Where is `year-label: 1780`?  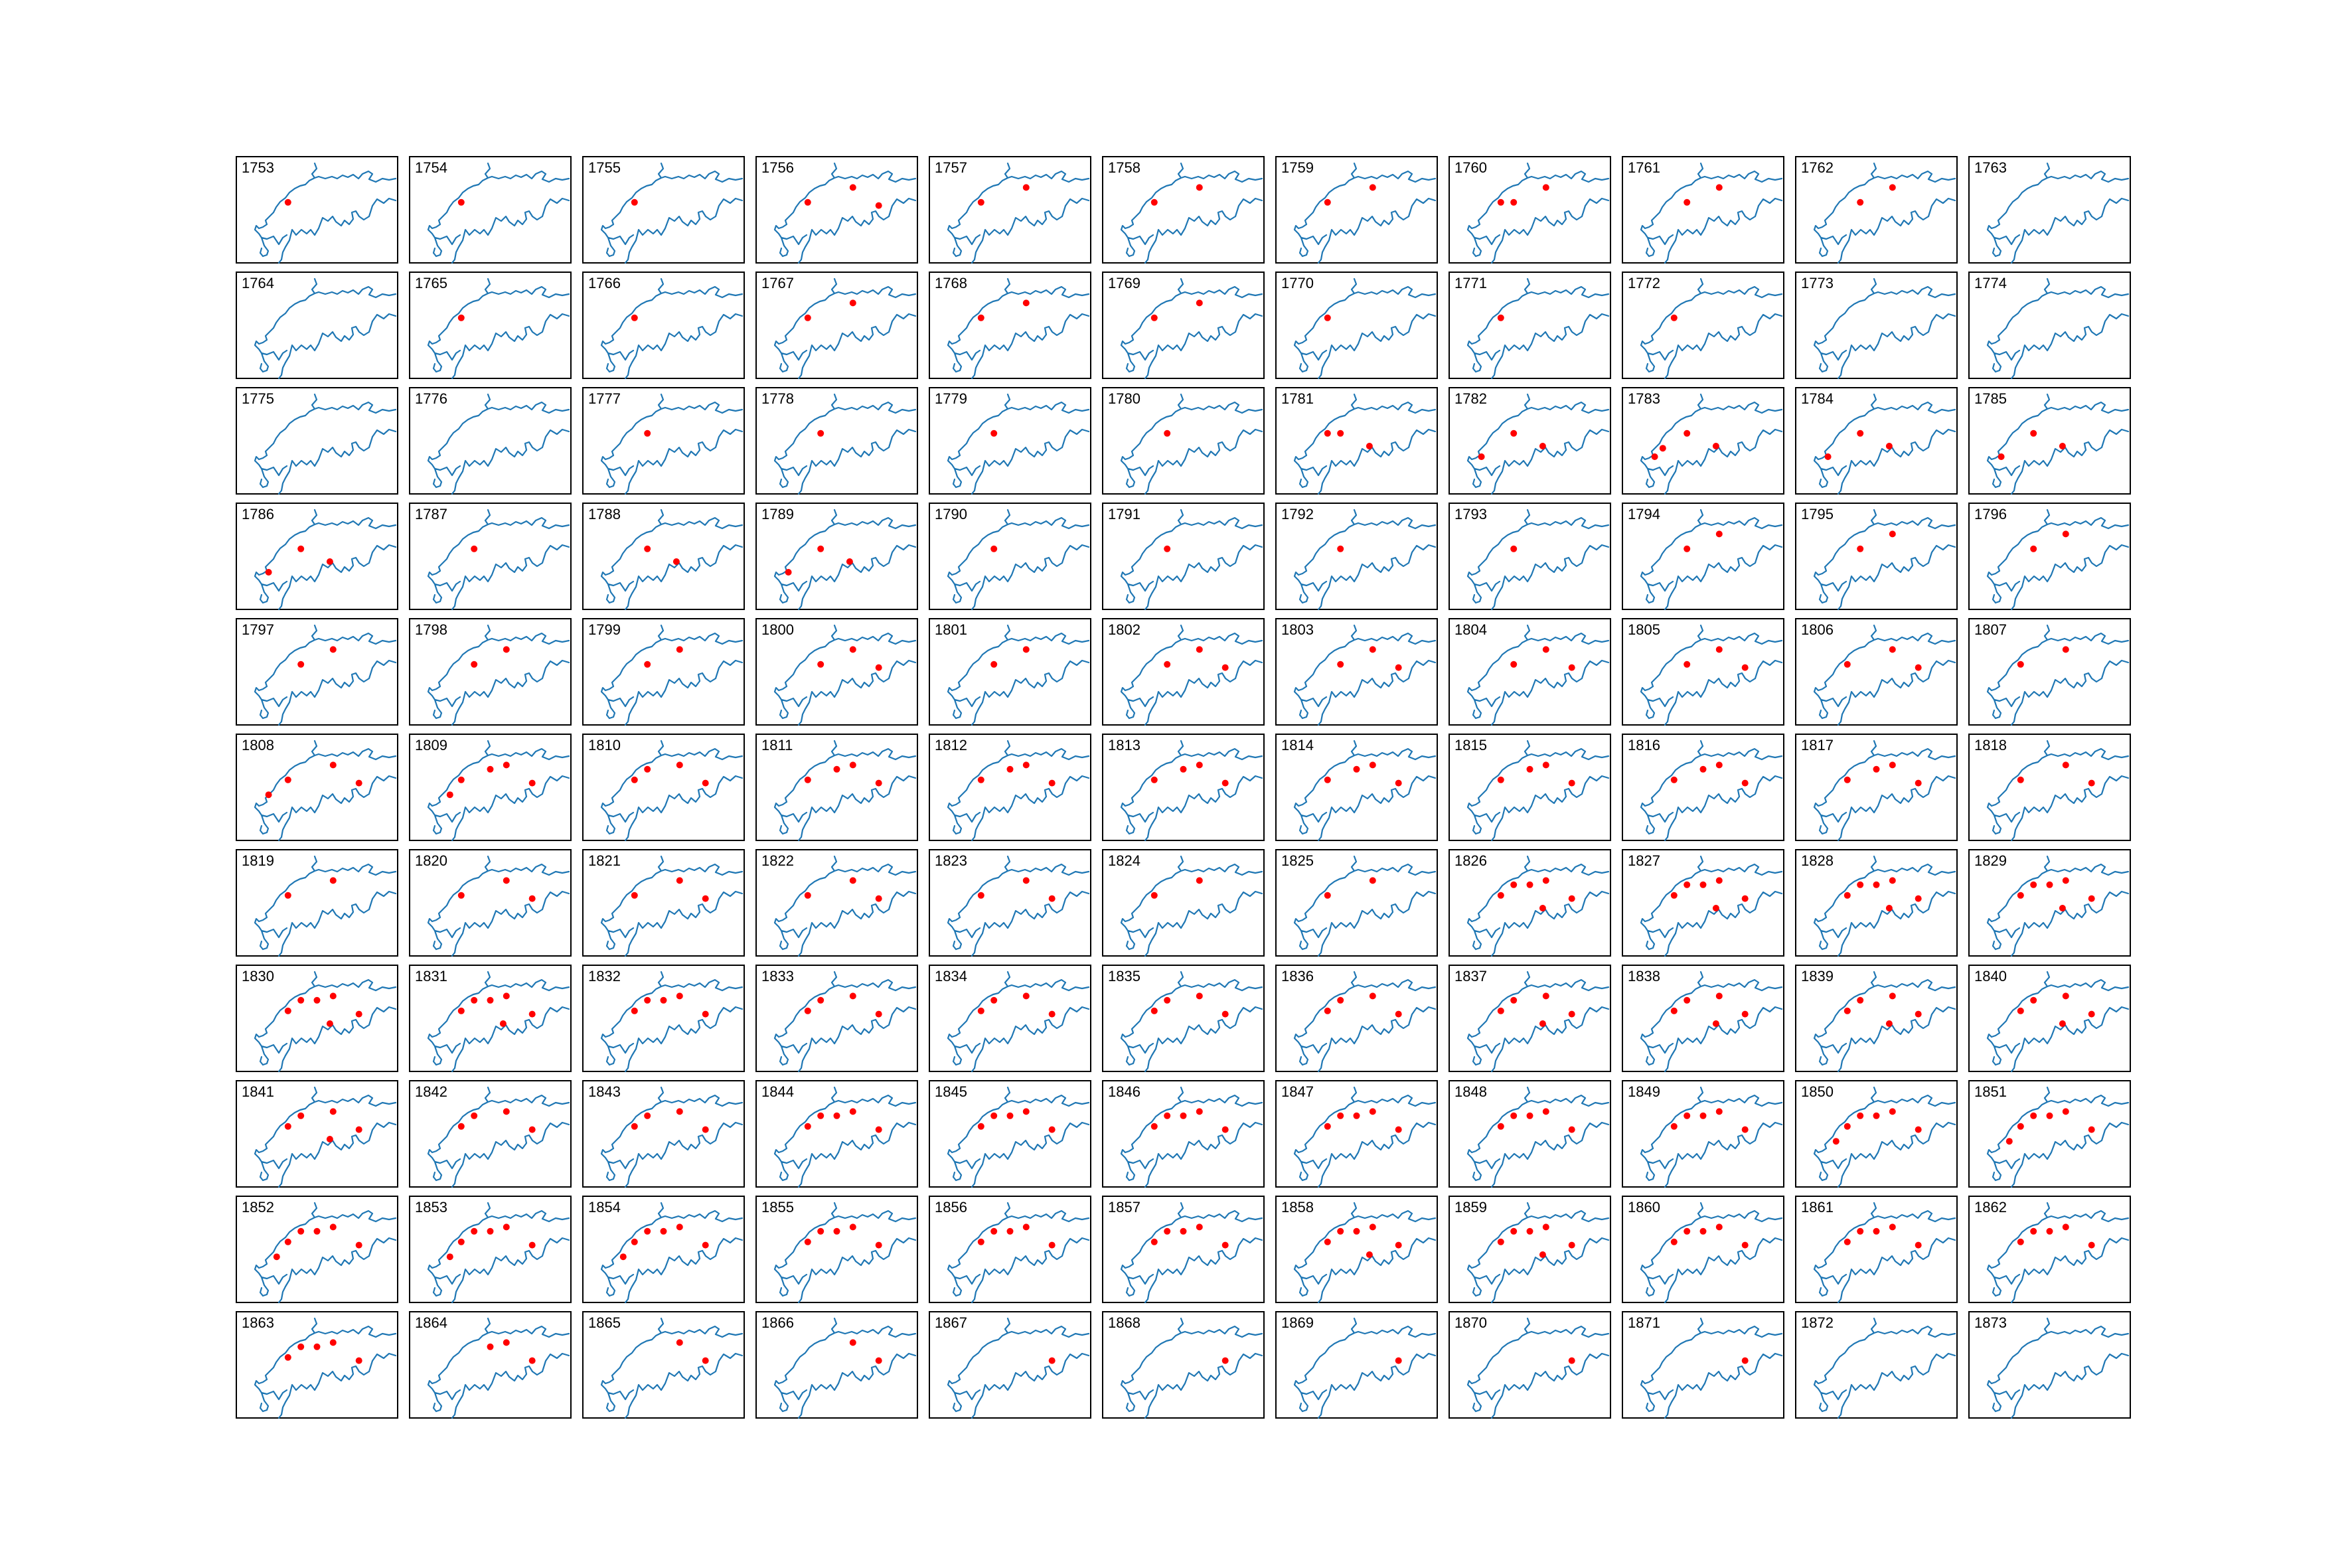 year-label: 1780 is located at coordinates (1124, 398).